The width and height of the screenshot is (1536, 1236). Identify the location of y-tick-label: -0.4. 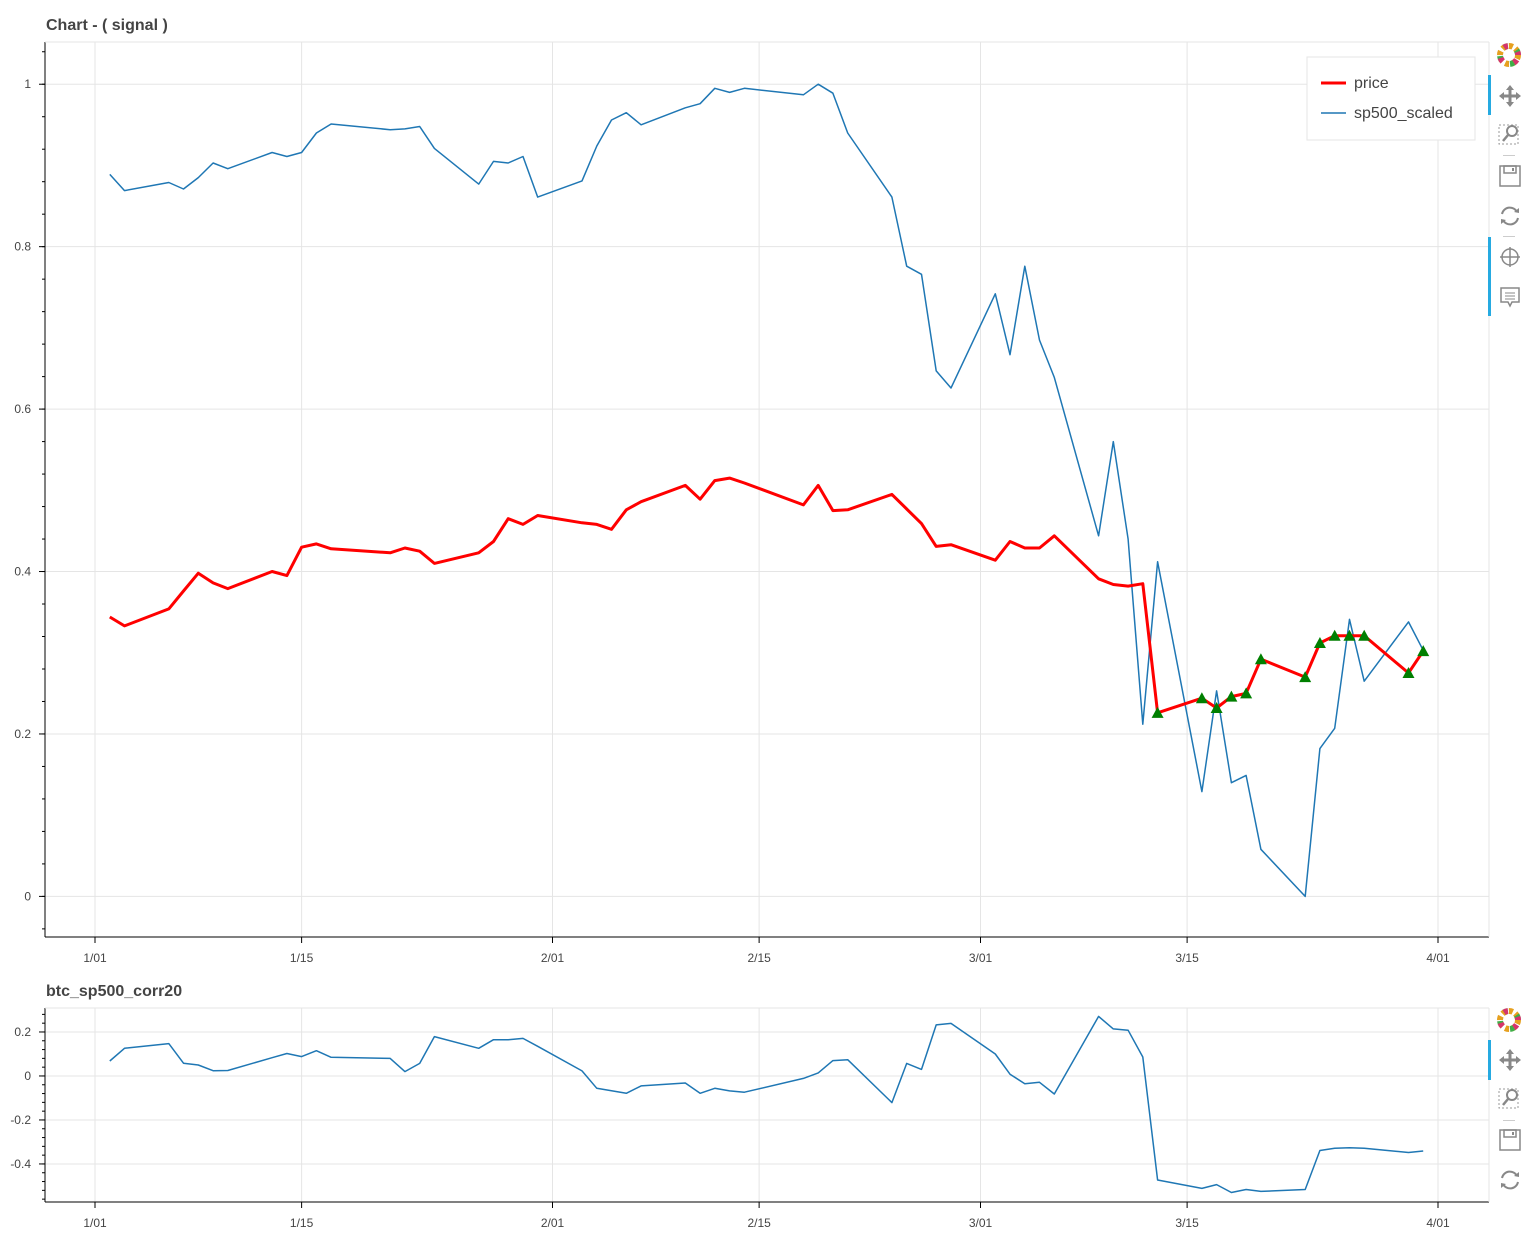
(20, 1164).